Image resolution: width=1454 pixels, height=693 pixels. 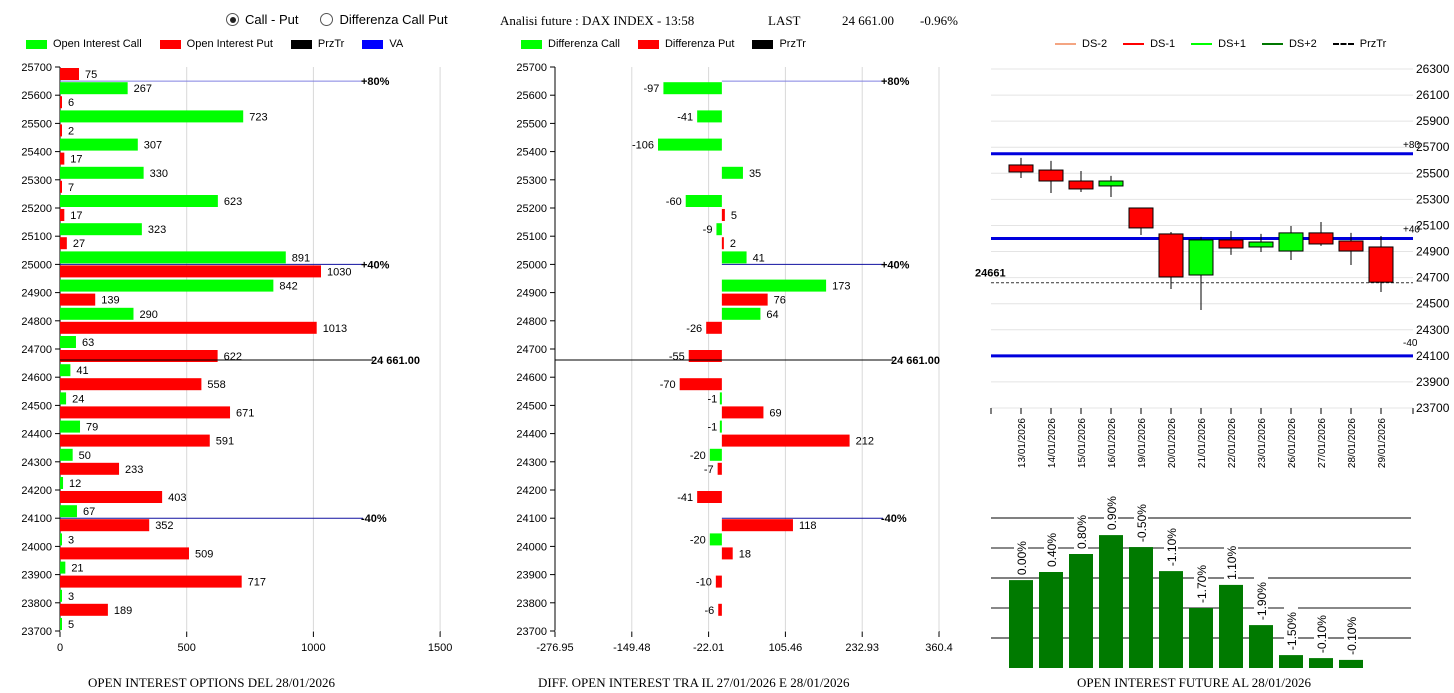 I want to click on radio-differenza-call-put: Differenza Call Put, so click(x=384, y=19).